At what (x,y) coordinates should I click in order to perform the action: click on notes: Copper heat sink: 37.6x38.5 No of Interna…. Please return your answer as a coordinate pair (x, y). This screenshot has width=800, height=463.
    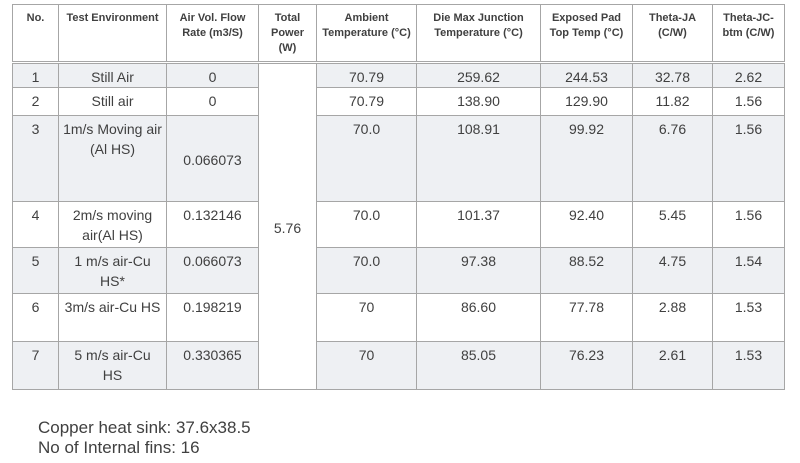
    Looking at the image, I should click on (144, 438).